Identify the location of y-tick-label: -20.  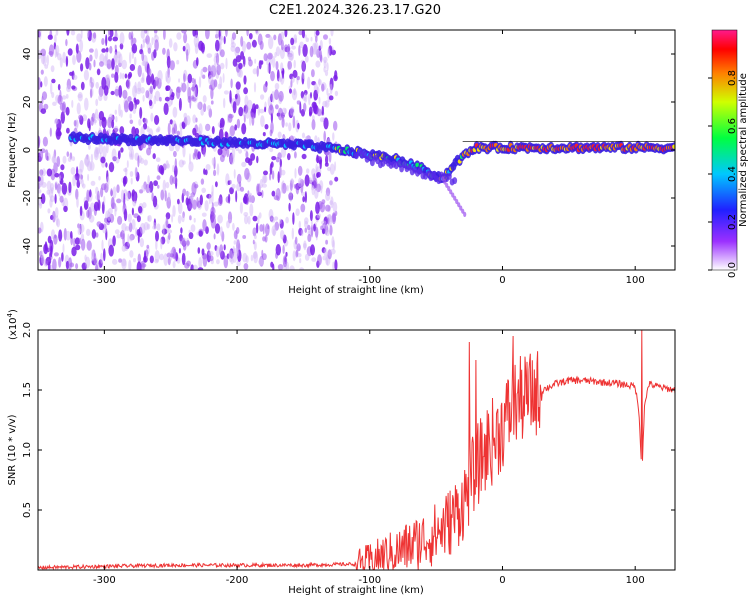
(27, 198).